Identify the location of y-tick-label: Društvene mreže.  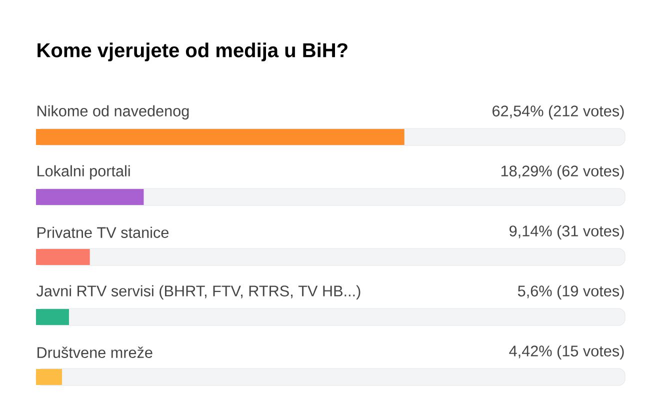
(95, 352).